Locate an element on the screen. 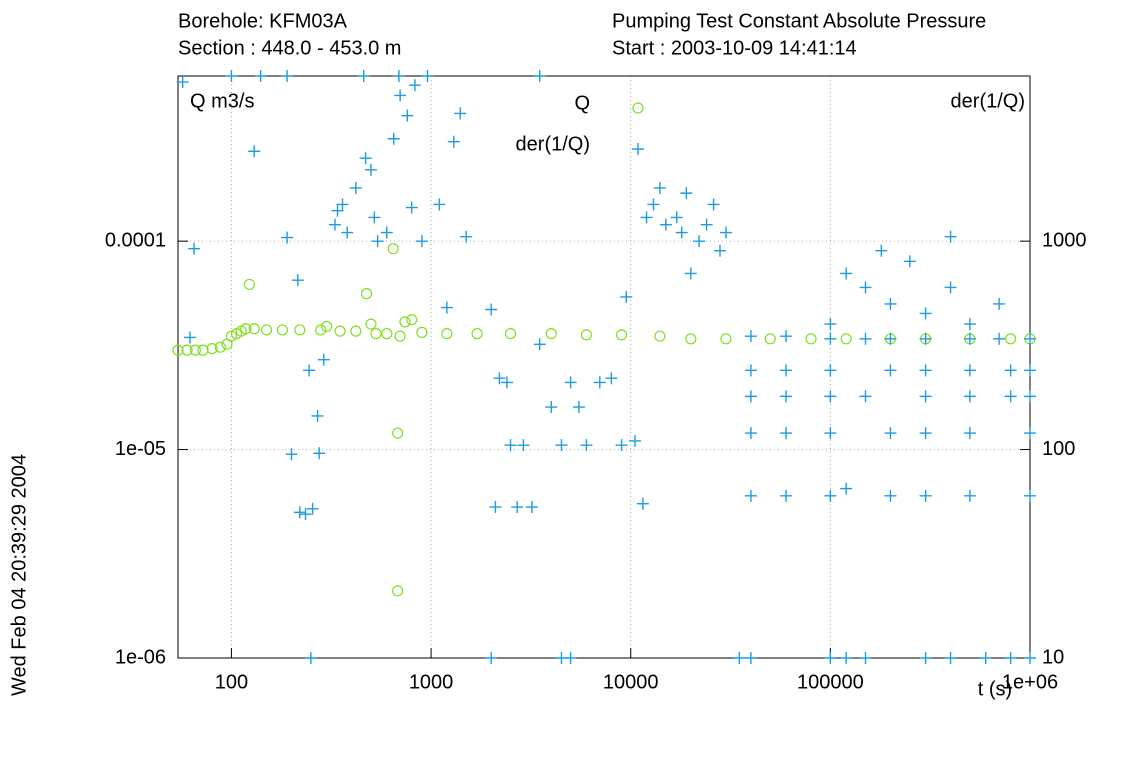 The image size is (1125, 758). title-borehole: Borehole: KFM03A is located at coordinates (263, 21).